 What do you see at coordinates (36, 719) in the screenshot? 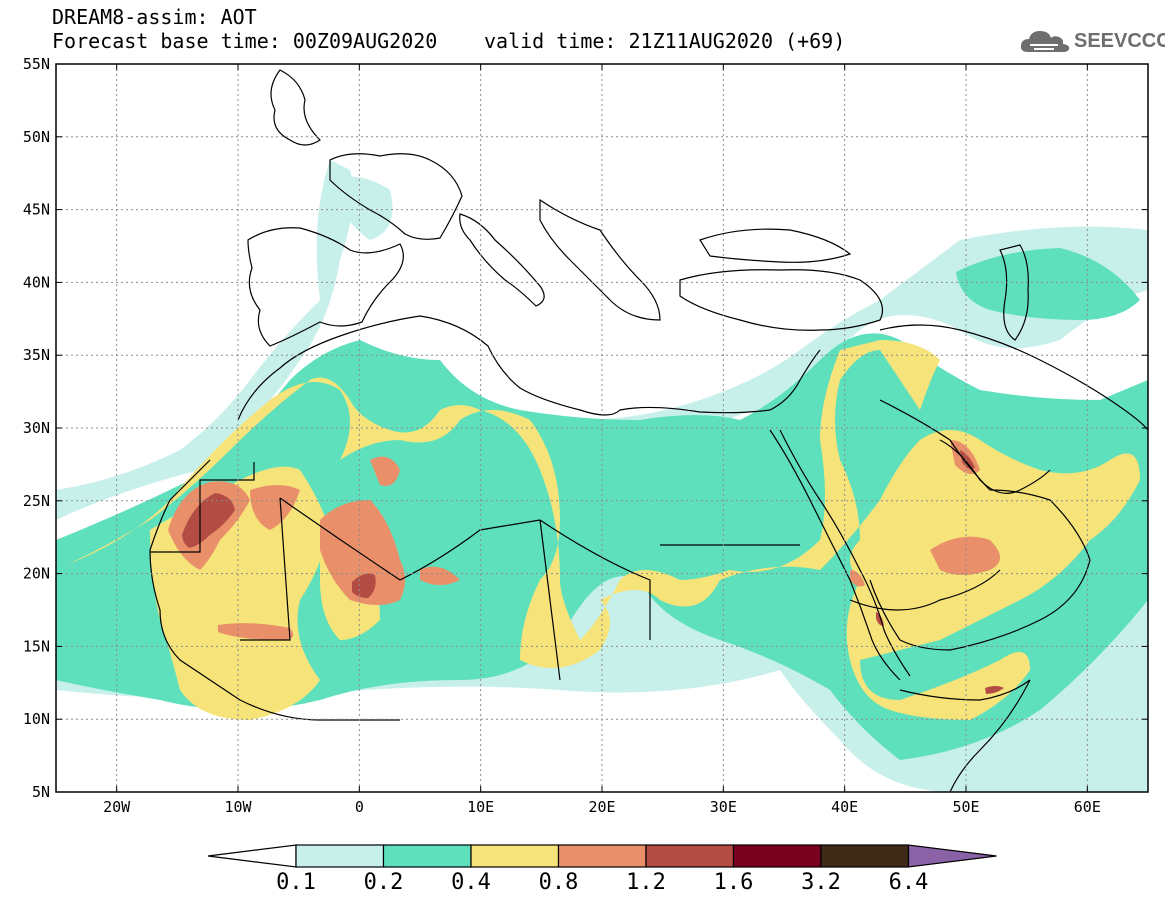
I see `lat-tick-label: 10N` at bounding box center [36, 719].